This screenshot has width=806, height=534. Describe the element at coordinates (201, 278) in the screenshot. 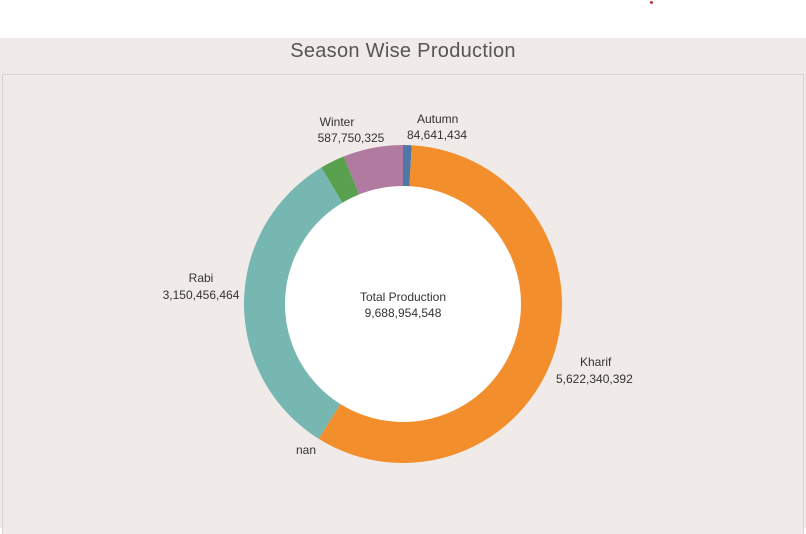

I see `label-rabi-name: Rabi` at that location.